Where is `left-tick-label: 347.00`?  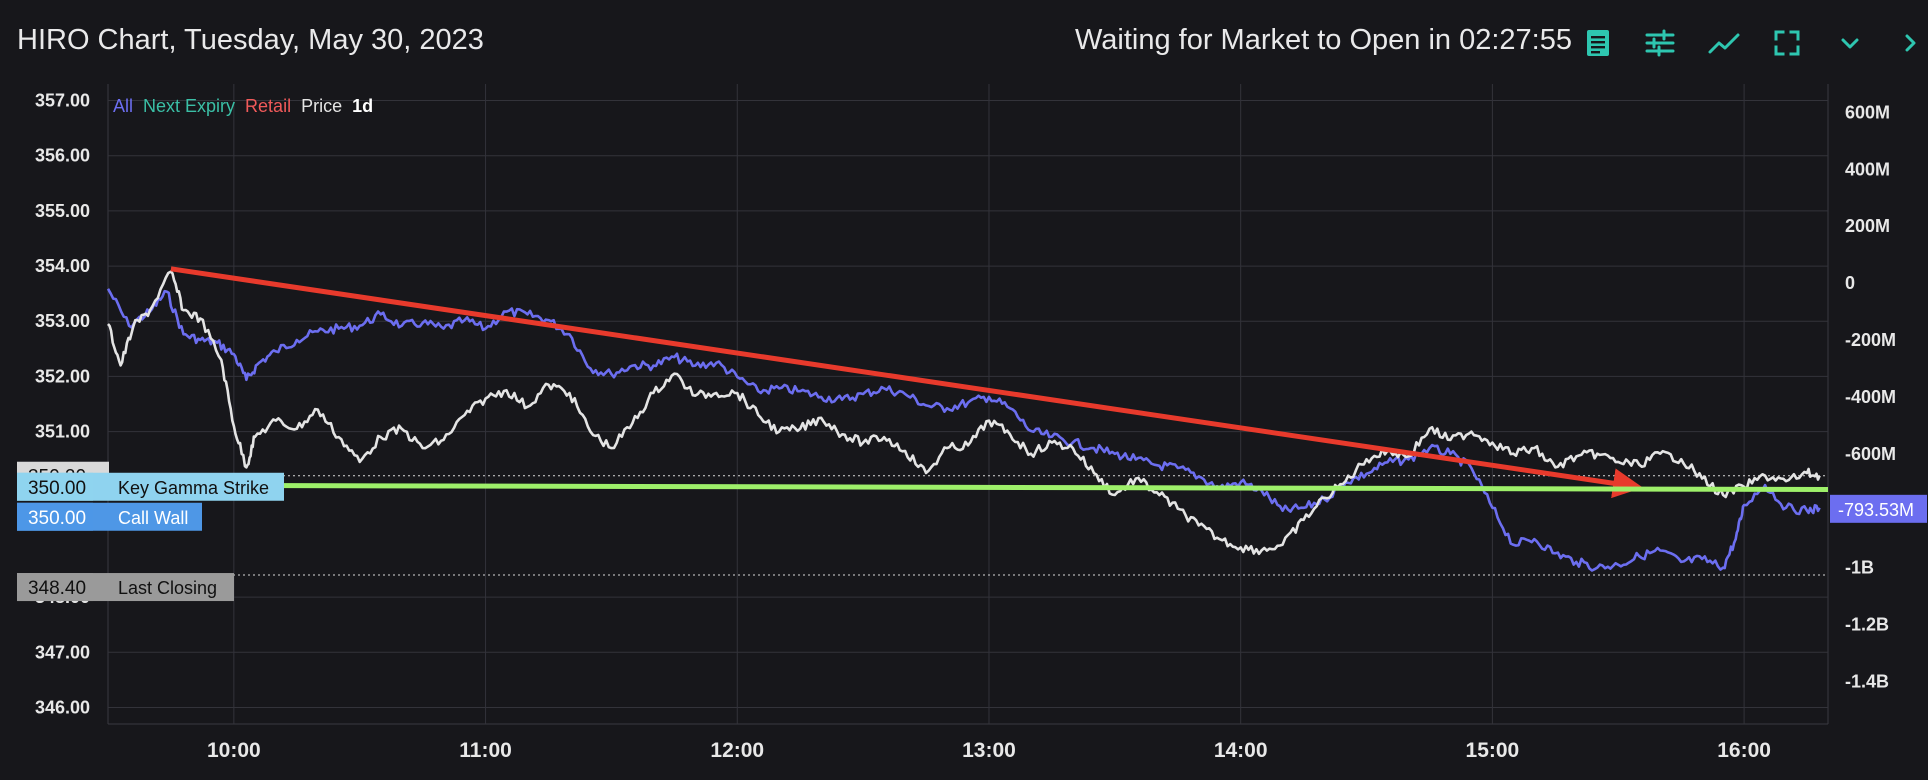
left-tick-label: 347.00 is located at coordinates (62, 652).